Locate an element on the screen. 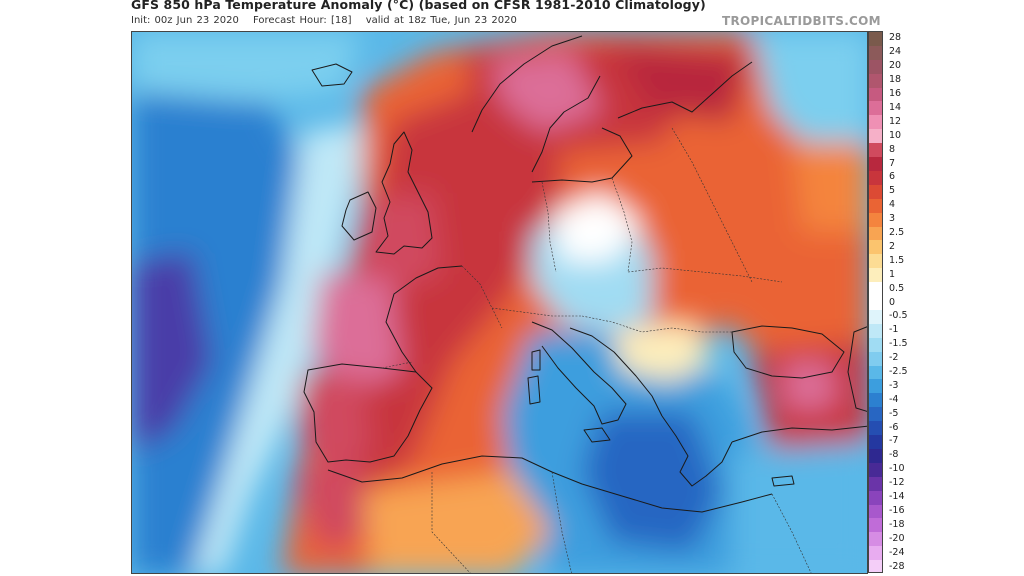 This screenshot has height=576, width=1024. cool-east-med is located at coordinates (799, 507).